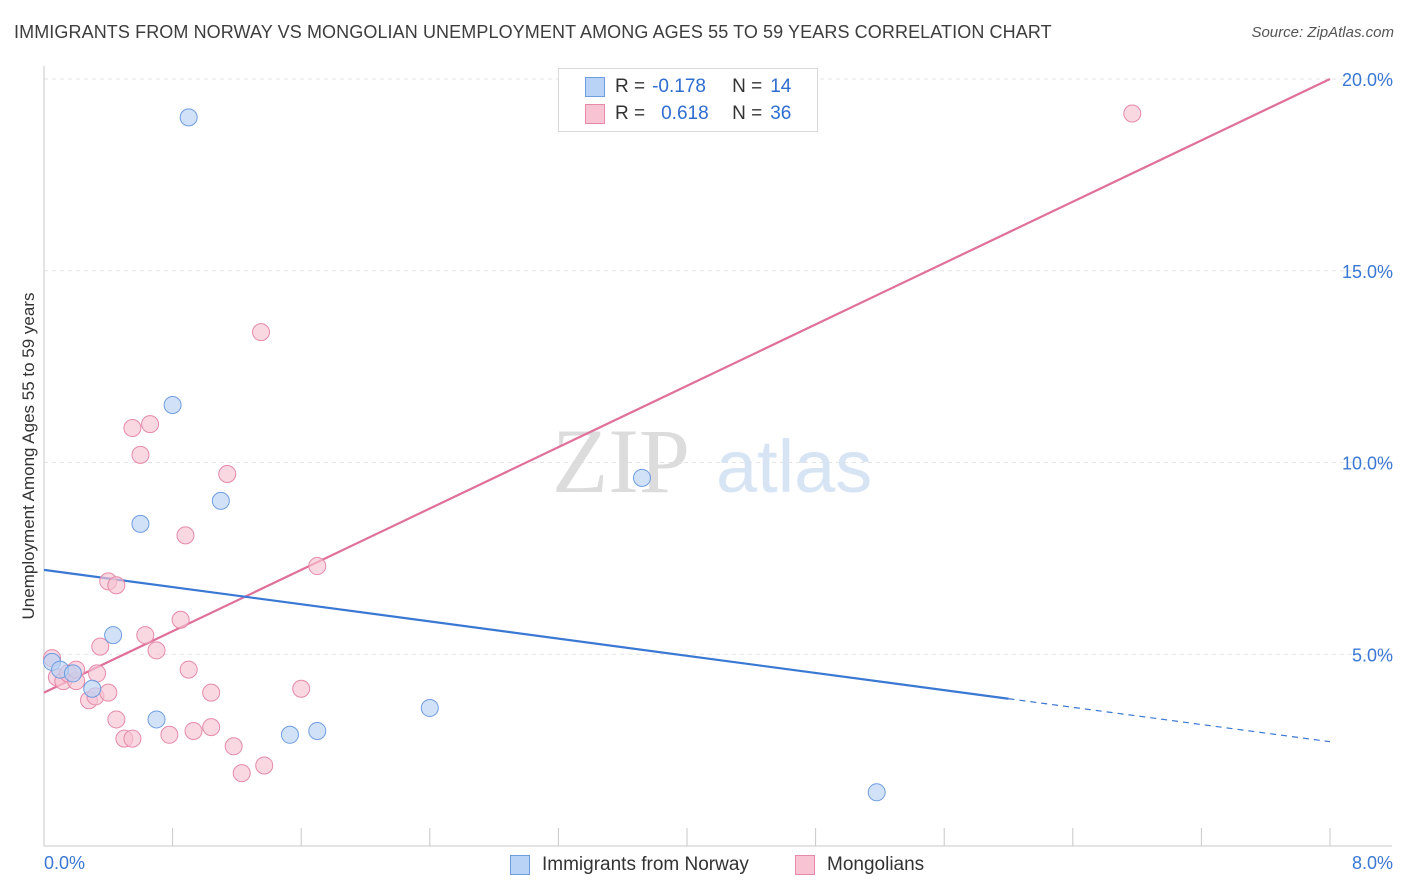  What do you see at coordinates (781, 113) in the screenshot?
I see `legend-n-value: 36` at bounding box center [781, 113].